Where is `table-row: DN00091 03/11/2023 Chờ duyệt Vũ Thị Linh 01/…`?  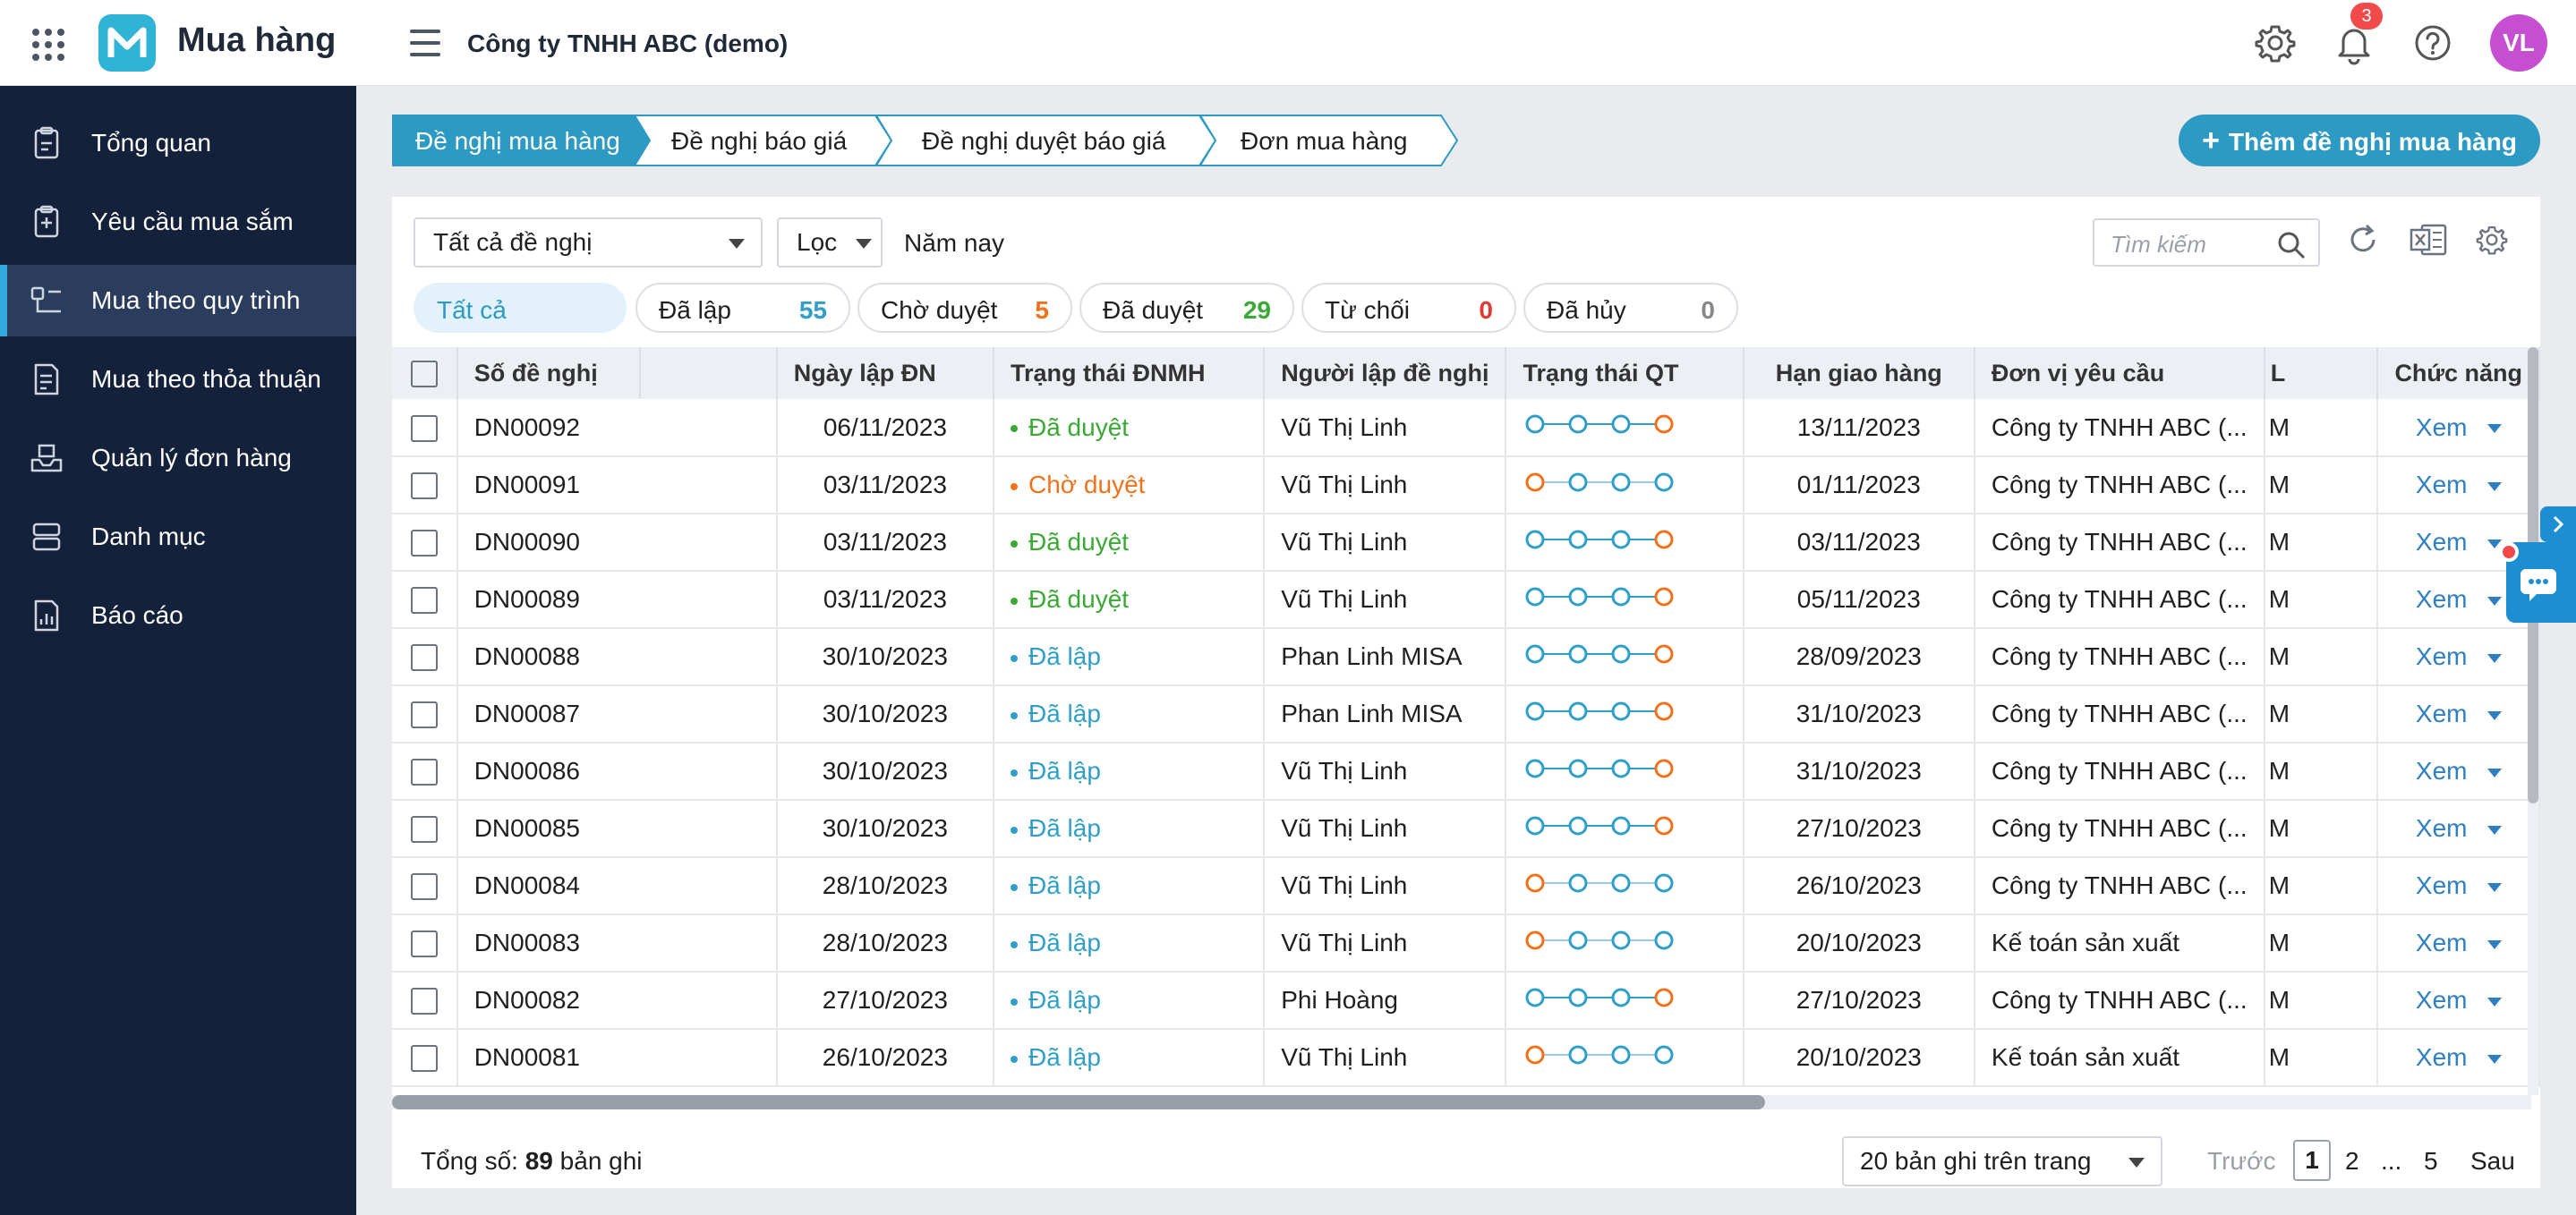
table-row: DN00091 03/11/2023 Chờ duyệt Vũ Thị Linh 01/… is located at coordinates (1466, 485).